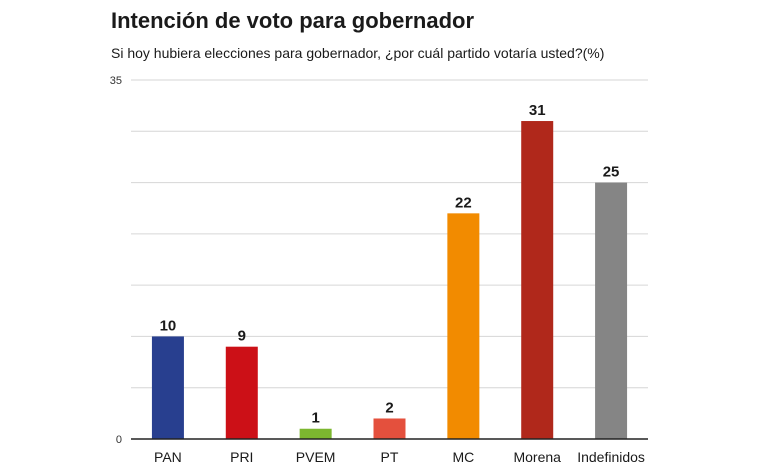 This screenshot has height=475, width=760. What do you see at coordinates (389, 407) in the screenshot?
I see `value-label-pt: 2` at bounding box center [389, 407].